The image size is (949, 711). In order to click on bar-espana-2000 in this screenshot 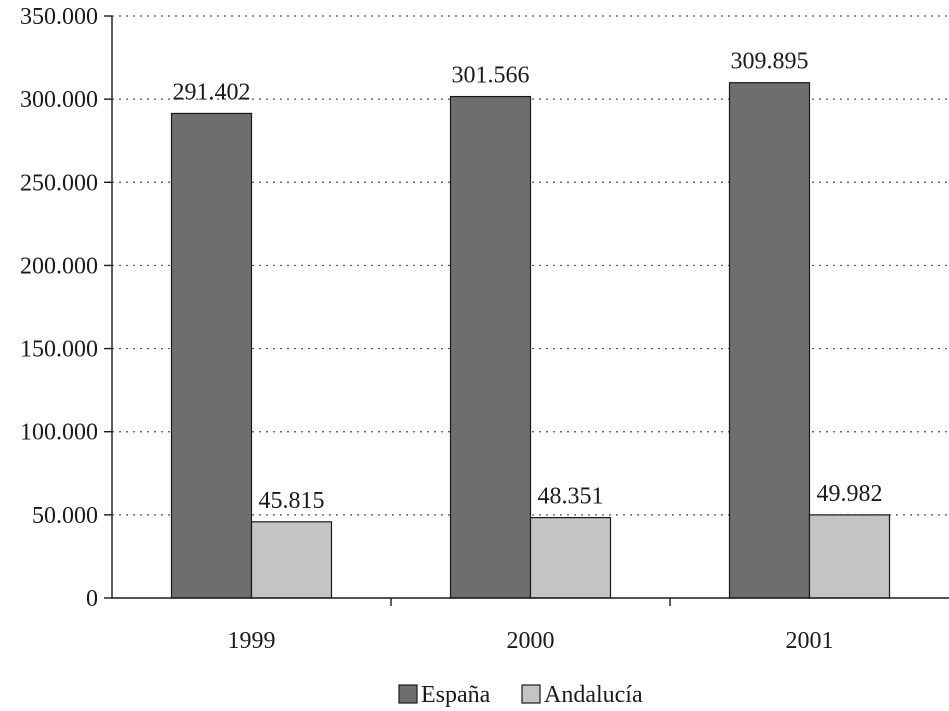, I will do `click(491, 347)`.